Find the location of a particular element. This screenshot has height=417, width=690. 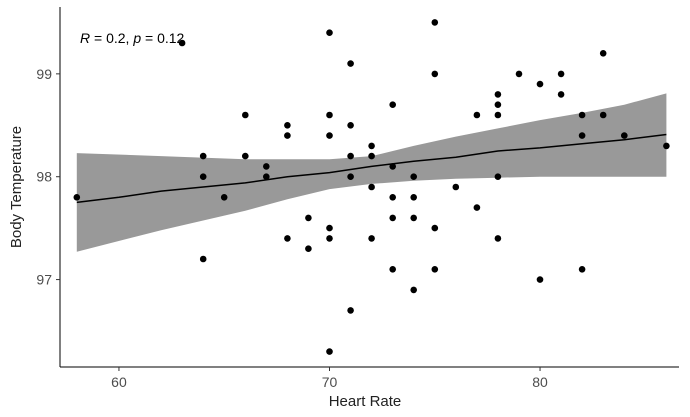

y-tick-label: 97 is located at coordinates (44, 280).